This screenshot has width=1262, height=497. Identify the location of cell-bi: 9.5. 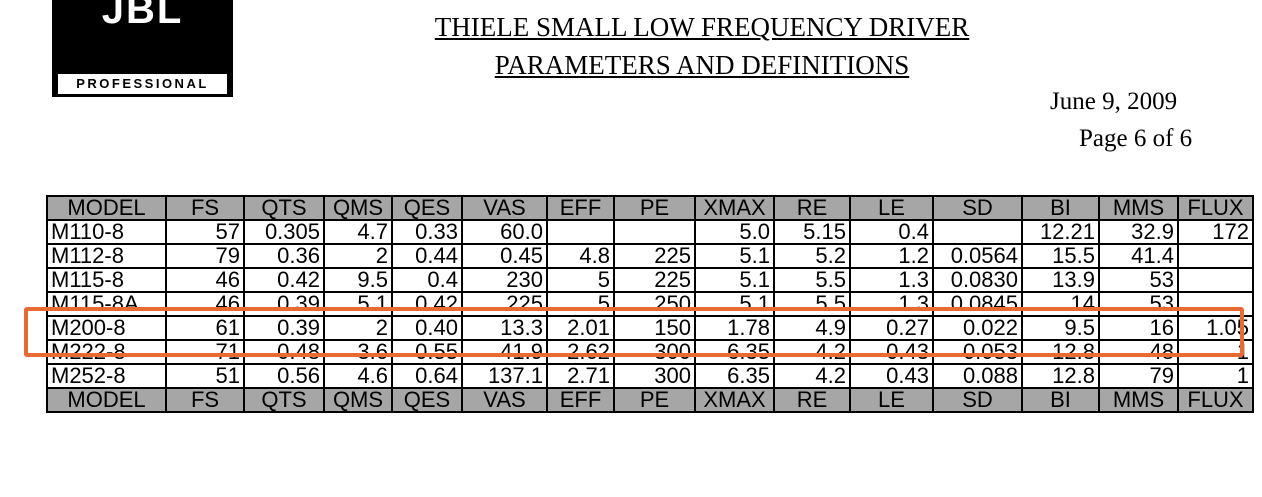
(1060, 328).